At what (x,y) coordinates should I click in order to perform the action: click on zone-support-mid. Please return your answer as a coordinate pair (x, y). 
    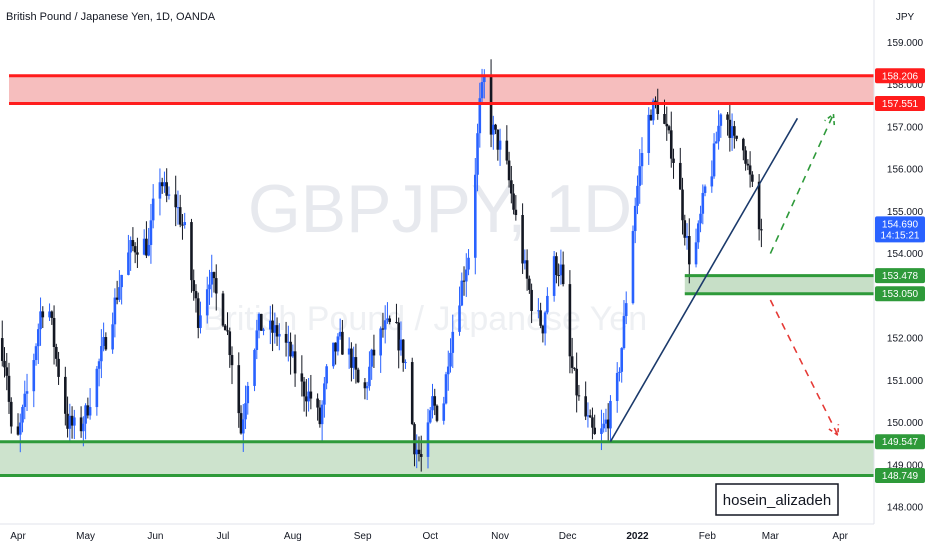
    Looking at the image, I should click on (779, 284).